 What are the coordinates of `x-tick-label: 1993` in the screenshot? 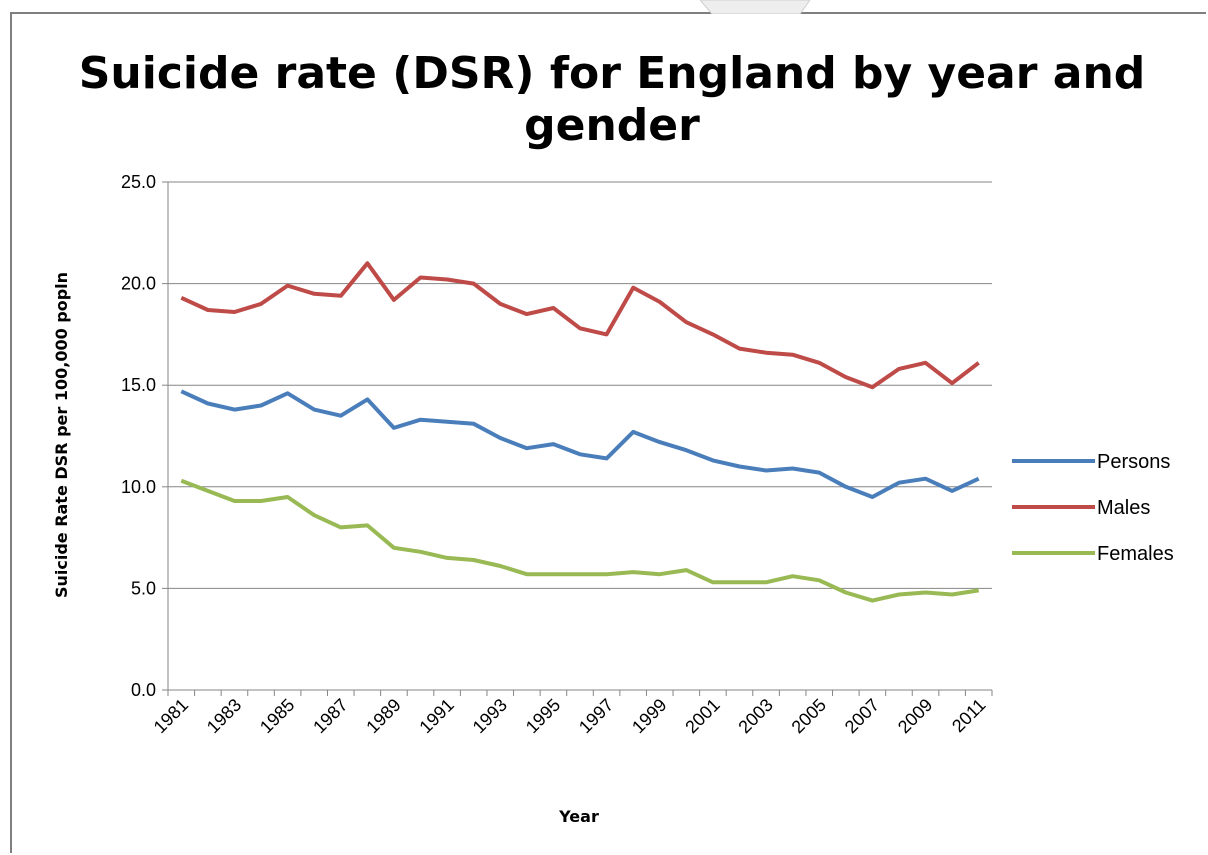 It's located at (490, 716).